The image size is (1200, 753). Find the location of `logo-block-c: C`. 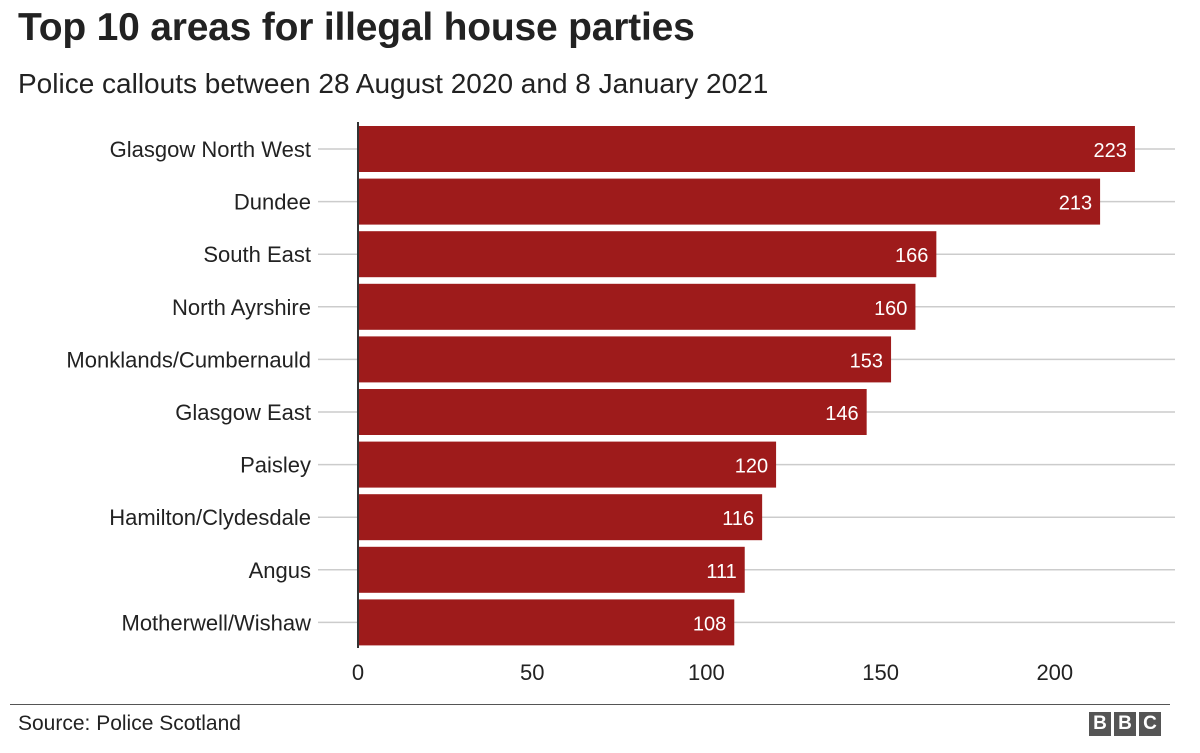

logo-block-c: C is located at coordinates (1150, 724).